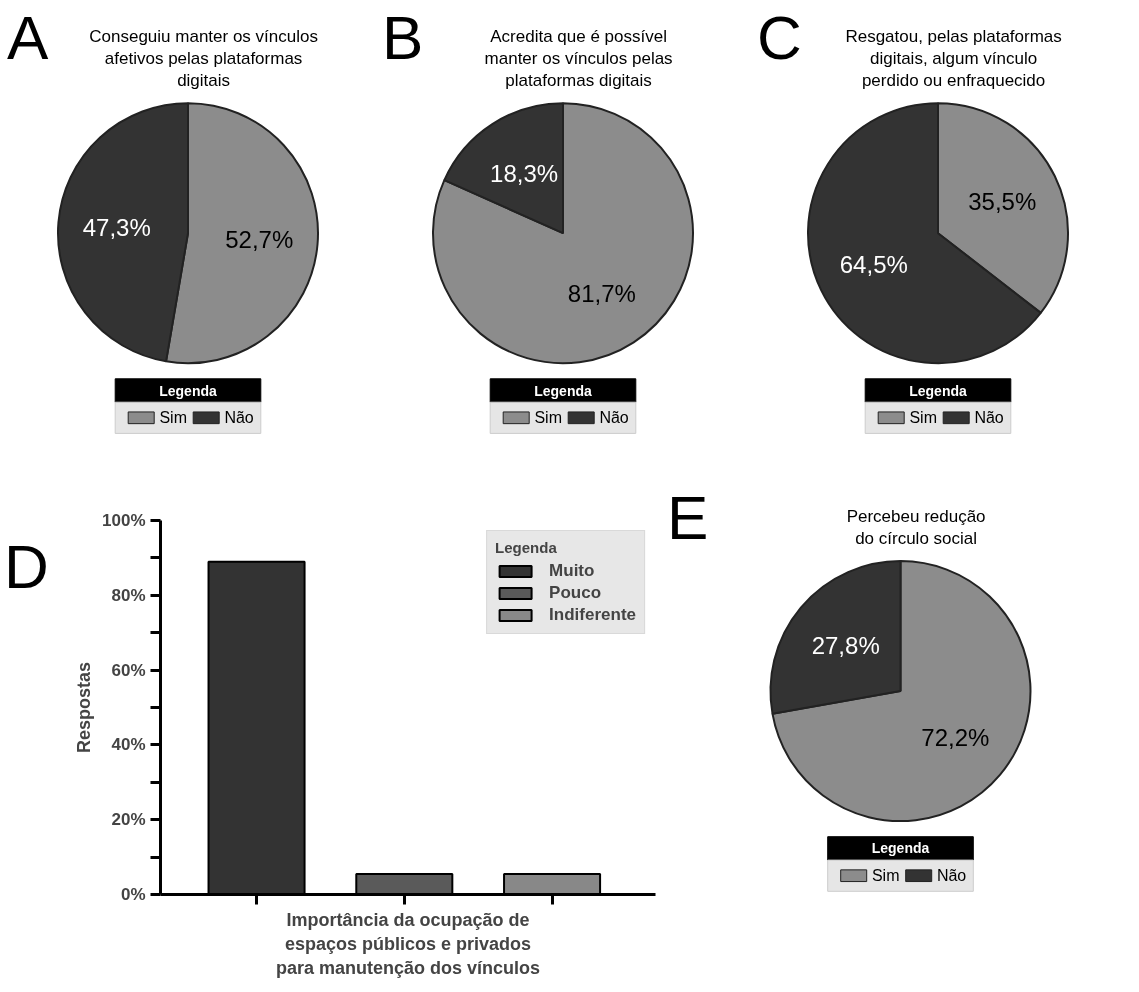 Image resolution: width=1139 pixels, height=992 pixels. I want to click on text: D, so click(26, 566).